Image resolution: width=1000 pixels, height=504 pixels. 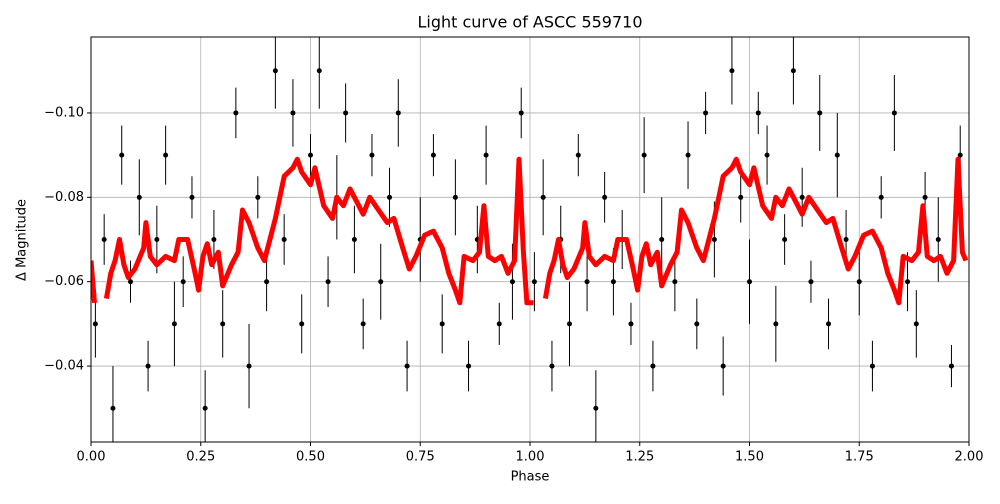 What do you see at coordinates (969, 457) in the screenshot?
I see `x-tick-label: 2.00` at bounding box center [969, 457].